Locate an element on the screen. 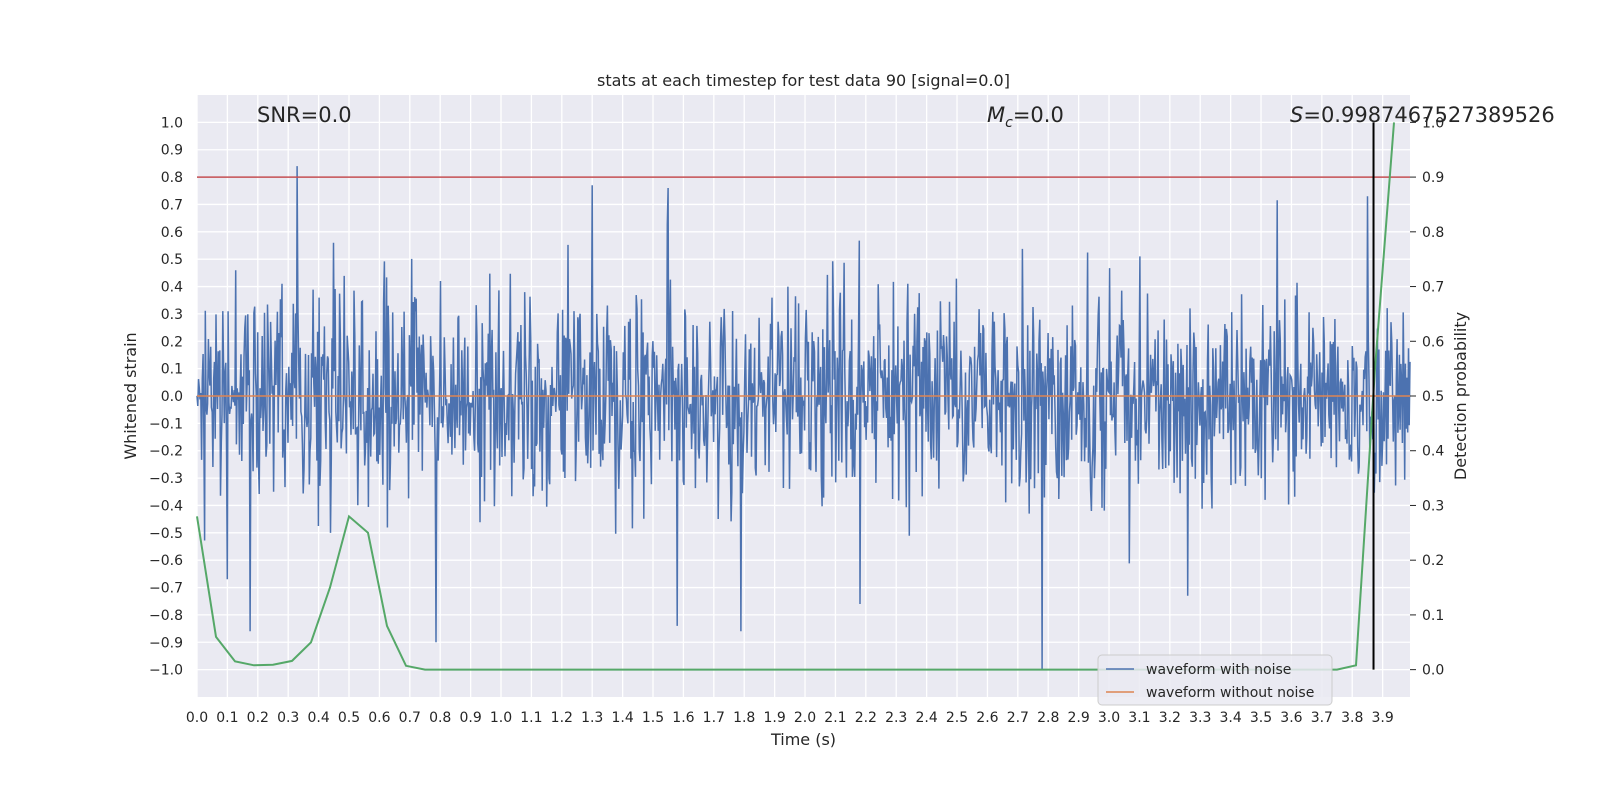 This screenshot has width=1600, height=800. y2-tick-label: 0.1 is located at coordinates (1433, 616).